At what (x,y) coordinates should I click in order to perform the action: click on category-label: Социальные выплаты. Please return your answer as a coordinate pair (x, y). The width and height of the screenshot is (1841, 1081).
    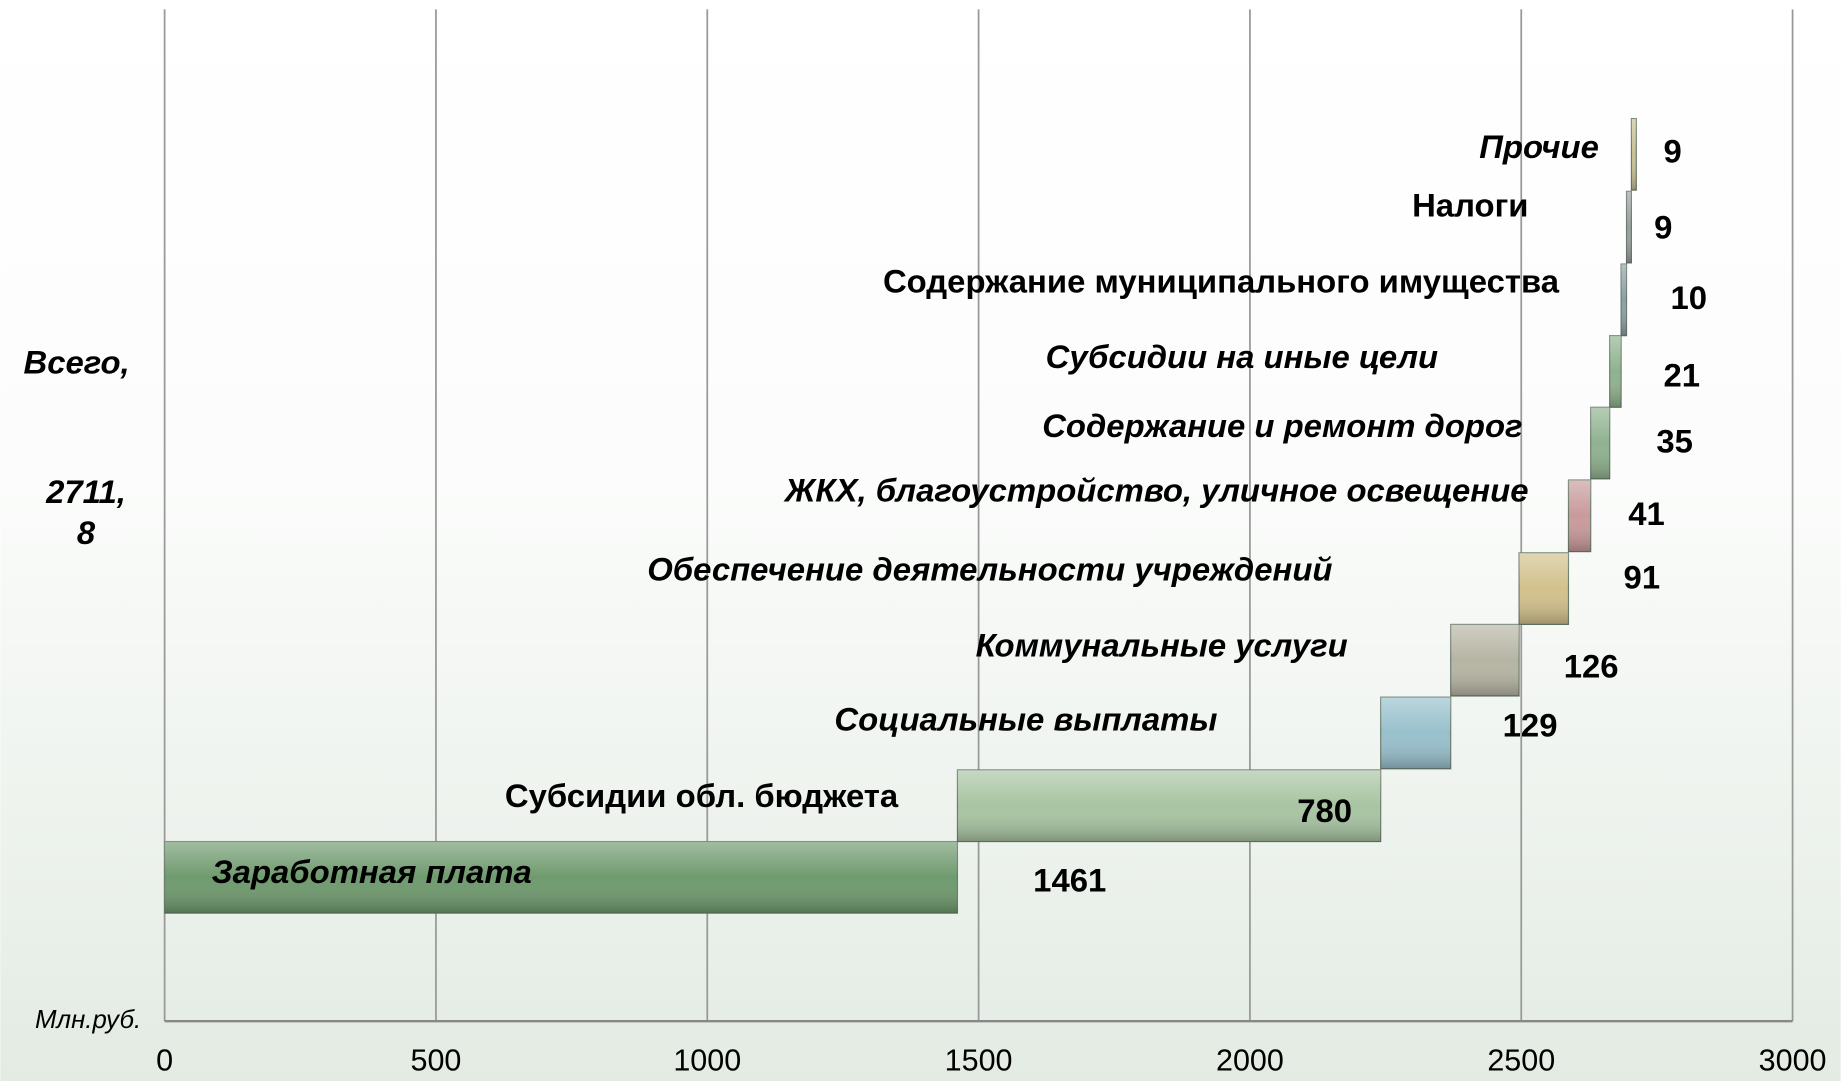
    Looking at the image, I should click on (1025, 719).